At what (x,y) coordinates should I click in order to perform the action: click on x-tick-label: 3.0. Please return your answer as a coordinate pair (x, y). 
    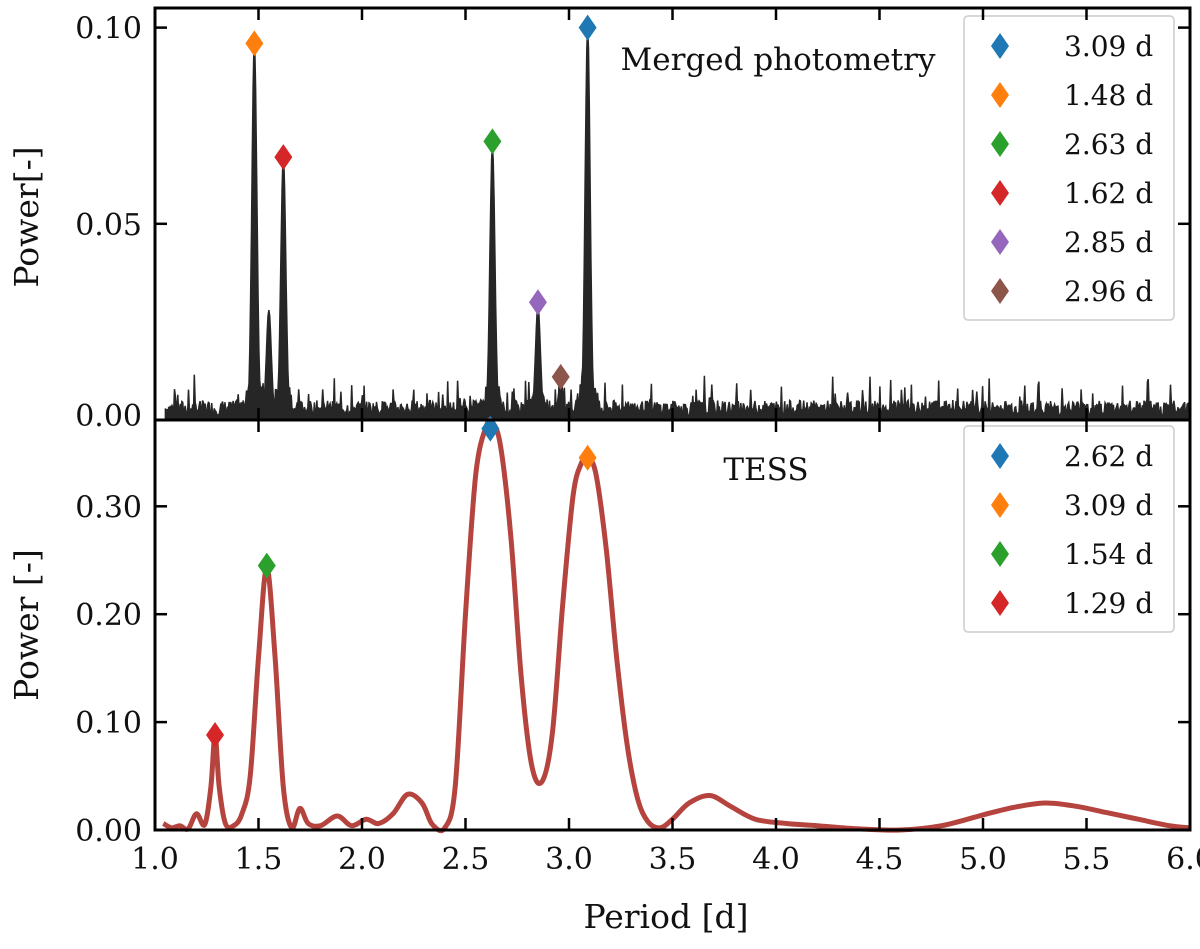
    Looking at the image, I should click on (569, 859).